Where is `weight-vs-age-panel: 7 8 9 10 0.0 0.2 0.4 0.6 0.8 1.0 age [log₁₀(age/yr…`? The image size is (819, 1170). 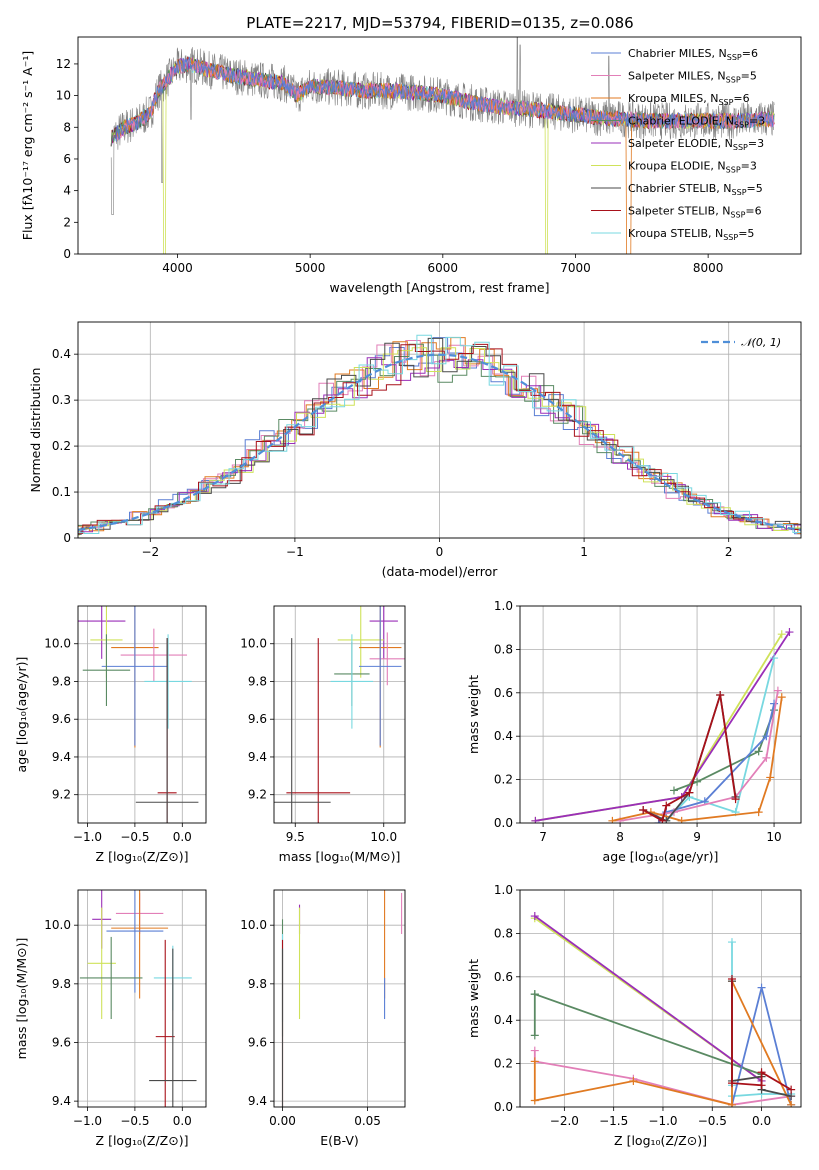 weight-vs-age-panel: 7 8 9 10 0.0 0.2 0.4 0.6 0.8 1.0 age [log₁₀(age/yr… is located at coordinates (634, 731).